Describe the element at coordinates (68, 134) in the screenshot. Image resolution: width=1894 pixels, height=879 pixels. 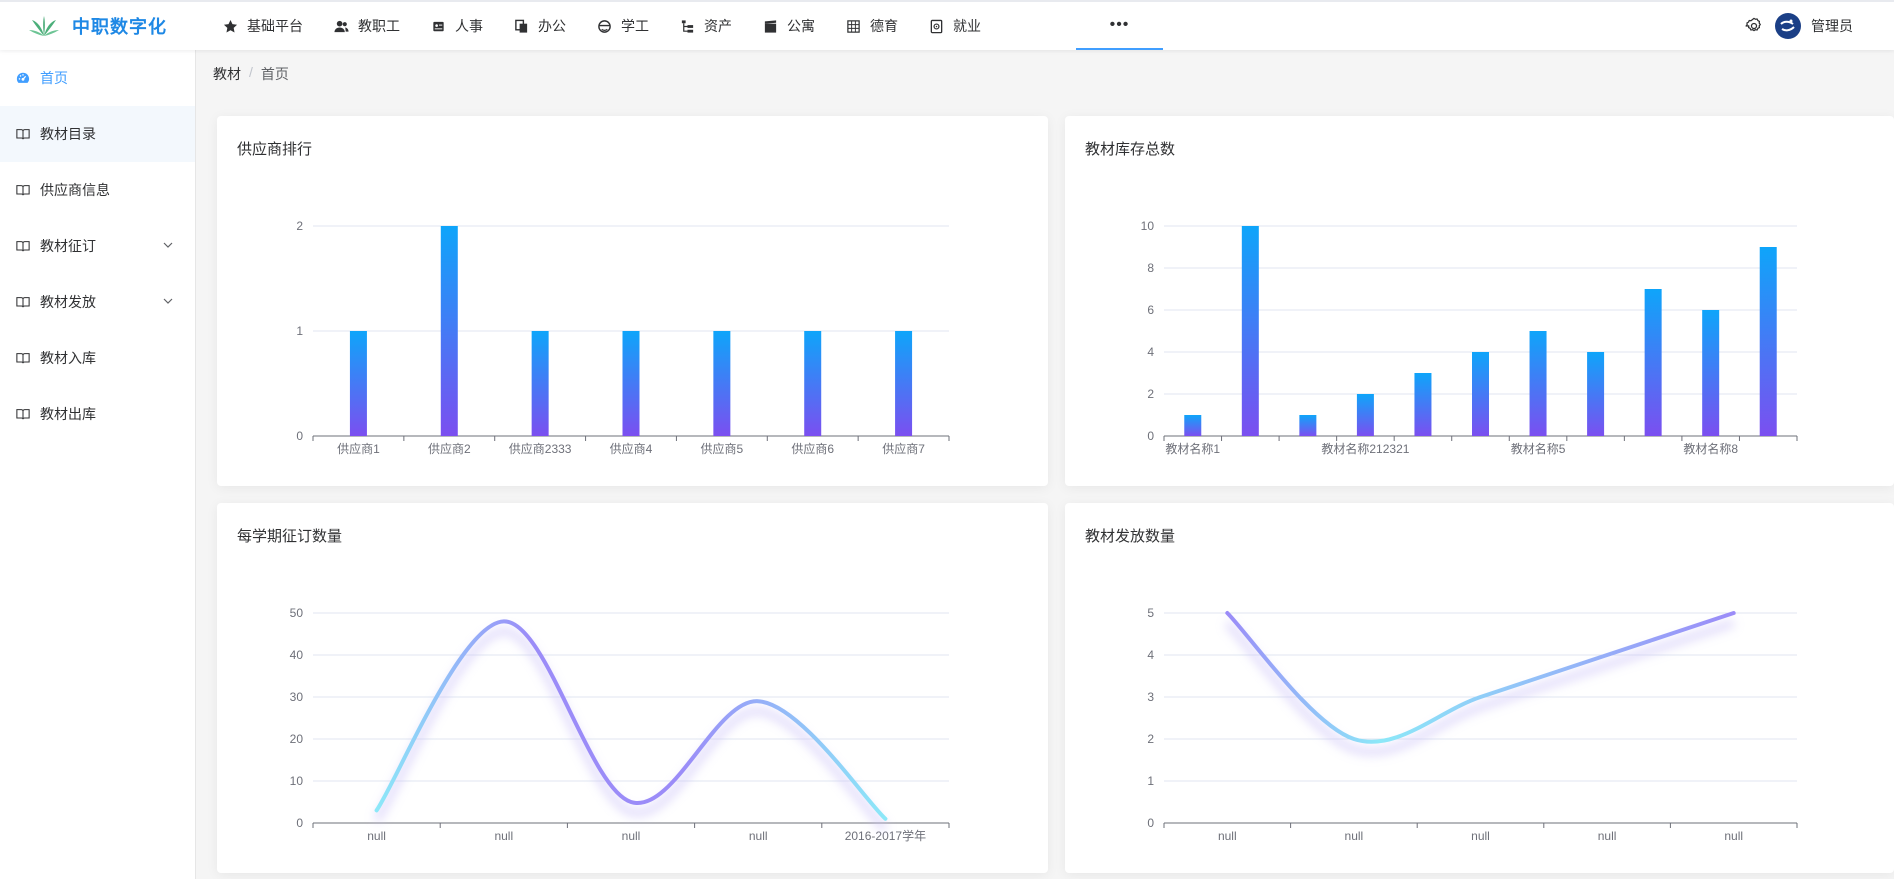
I see `sidebar-item-label: 教材目录` at that location.